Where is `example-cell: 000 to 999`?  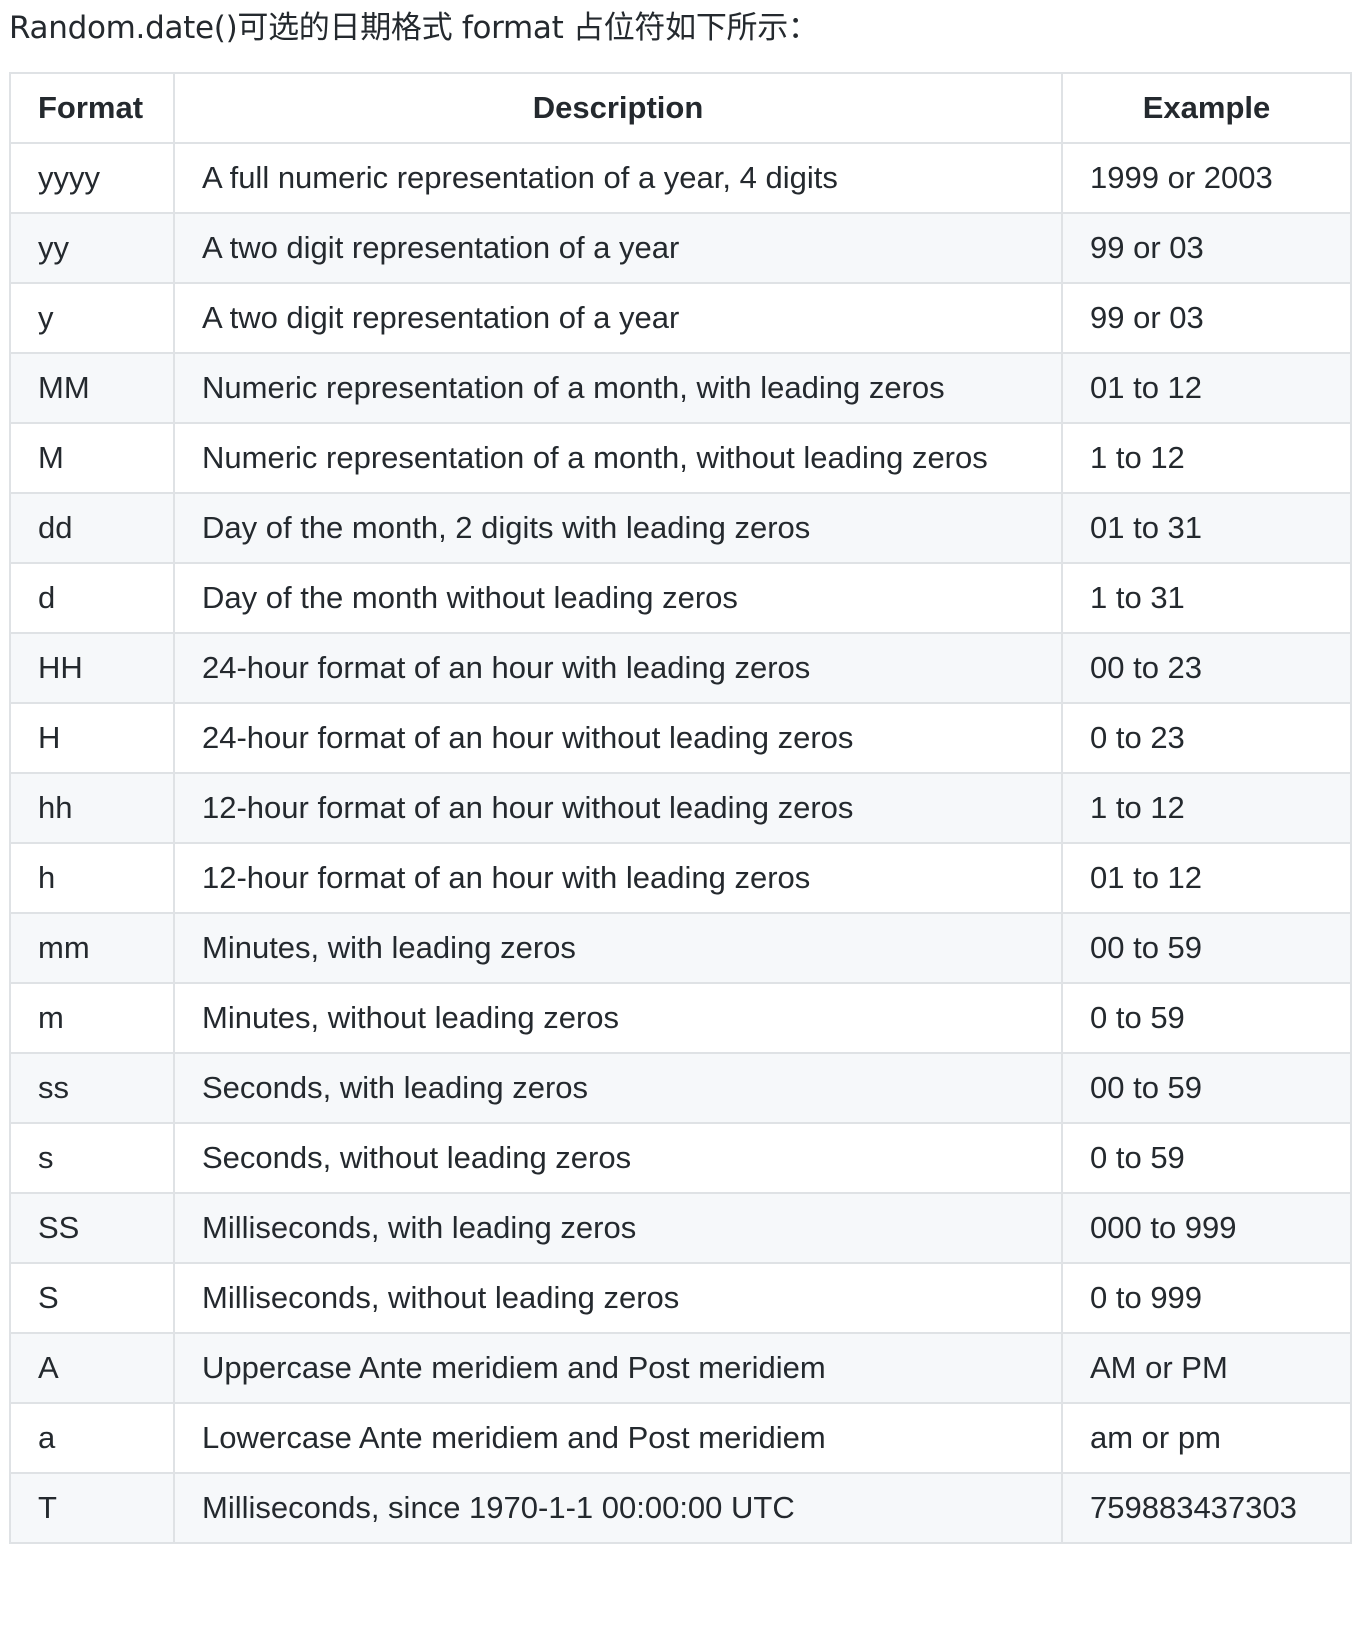
example-cell: 000 to 999 is located at coordinates (1206, 1228).